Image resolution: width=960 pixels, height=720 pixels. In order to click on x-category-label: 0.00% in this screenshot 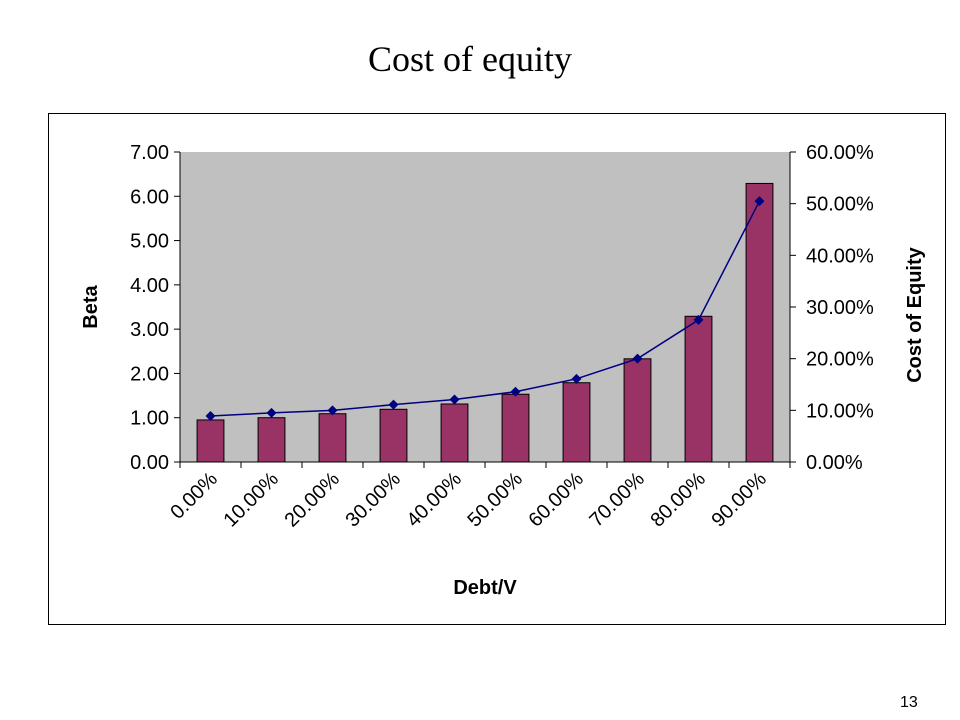, I will do `click(194, 496)`.